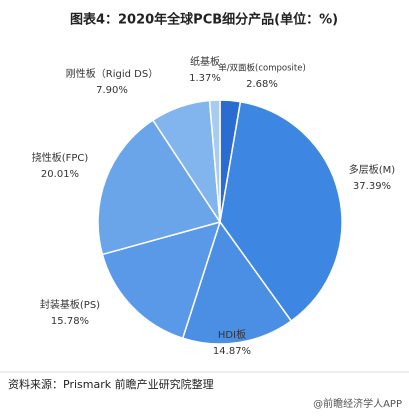 The height and width of the screenshot is (416, 409). I want to click on value-label: 7.90%, so click(112, 90).